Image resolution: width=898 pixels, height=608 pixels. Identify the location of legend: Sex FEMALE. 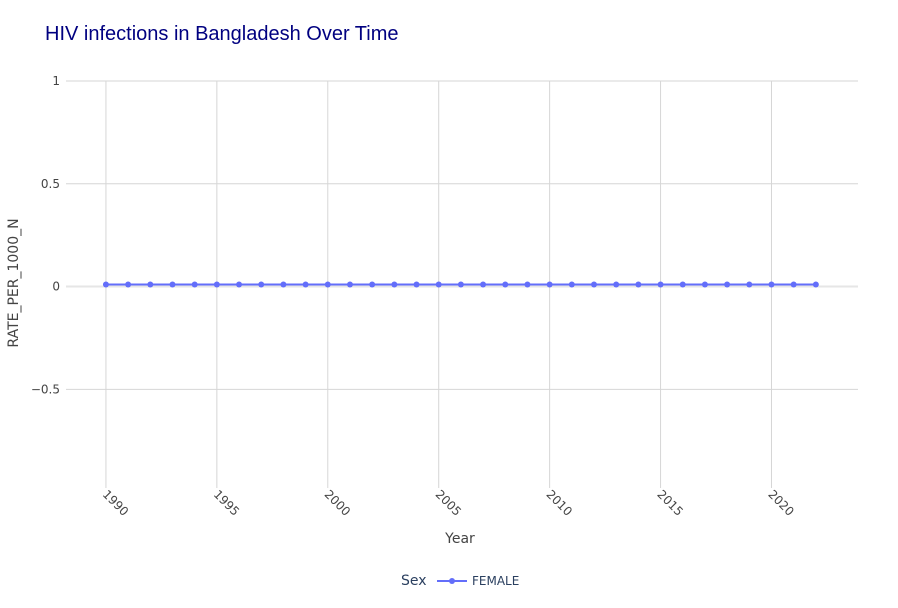
(460, 581).